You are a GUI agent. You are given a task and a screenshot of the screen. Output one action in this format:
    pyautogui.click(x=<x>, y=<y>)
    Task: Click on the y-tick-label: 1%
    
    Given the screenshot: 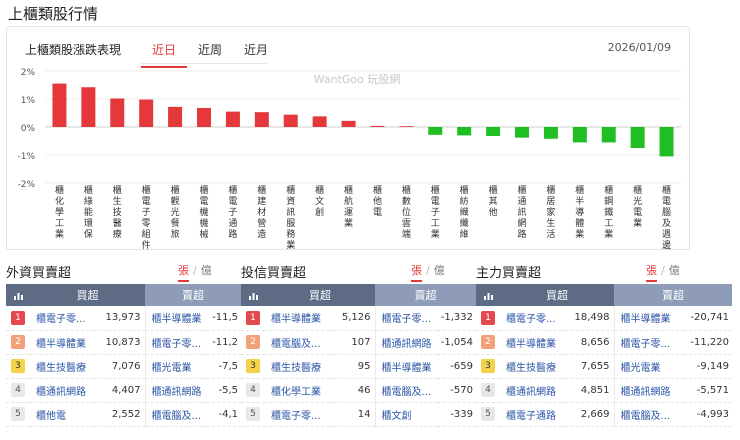 What is the action you would take?
    pyautogui.click(x=28, y=101)
    